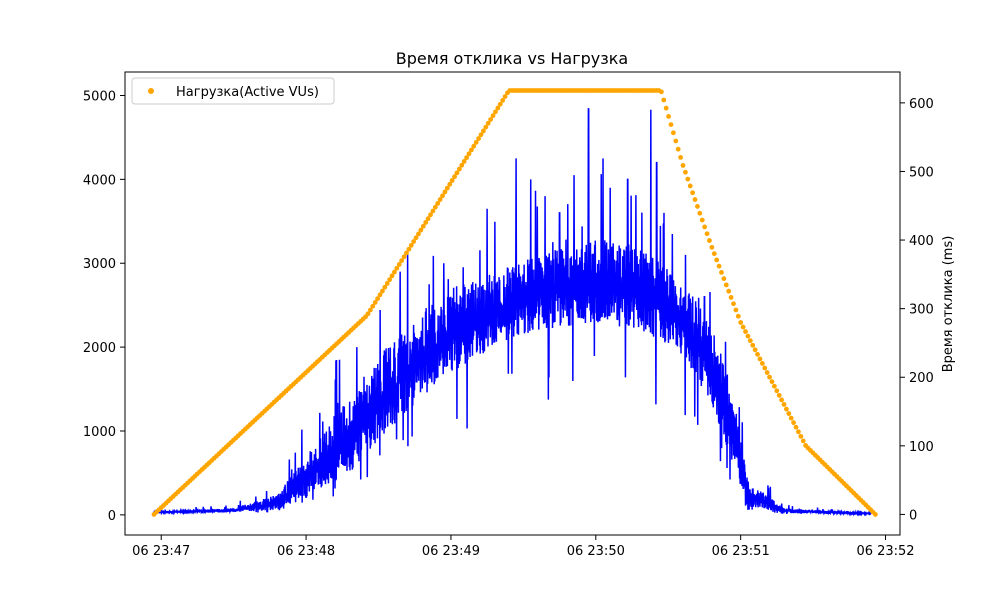 This screenshot has width=1000, height=600. I want to click on y-right-tick-label: 500, so click(921, 172).